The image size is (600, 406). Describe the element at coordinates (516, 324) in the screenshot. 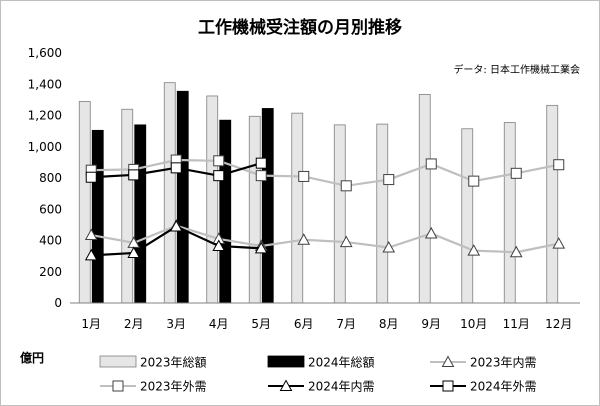

I see `x-tick-label: 11月` at that location.